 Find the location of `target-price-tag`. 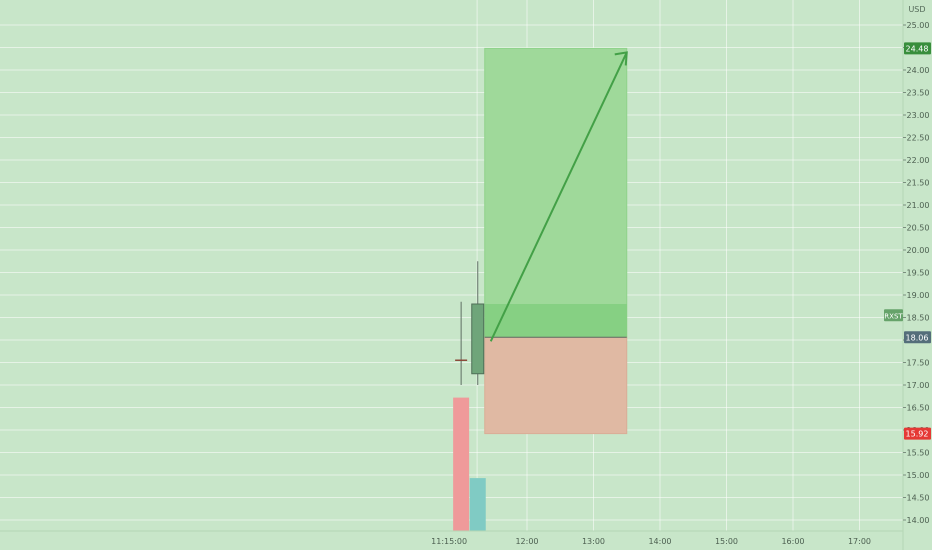

target-price-tag is located at coordinates (917, 48).